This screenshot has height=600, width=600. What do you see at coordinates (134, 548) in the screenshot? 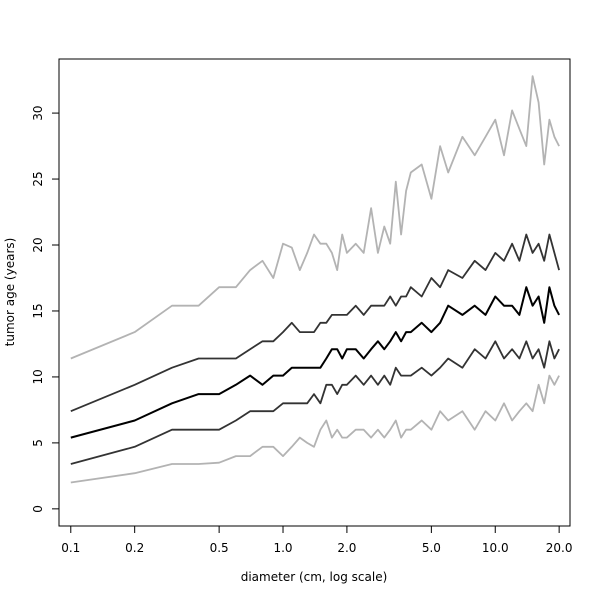
I see `x-tick-label: 0.2` at bounding box center [134, 548].